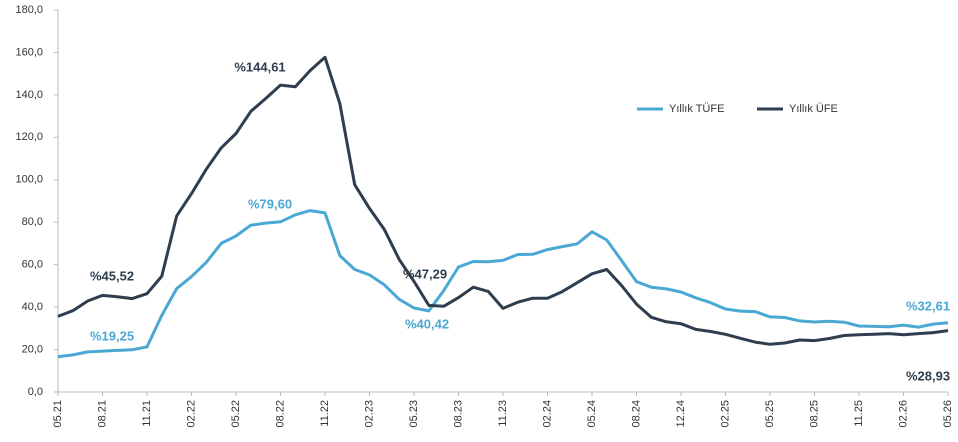 This screenshot has height=442, width=958. I want to click on x-tick-label: 08.24, so click(636, 414).